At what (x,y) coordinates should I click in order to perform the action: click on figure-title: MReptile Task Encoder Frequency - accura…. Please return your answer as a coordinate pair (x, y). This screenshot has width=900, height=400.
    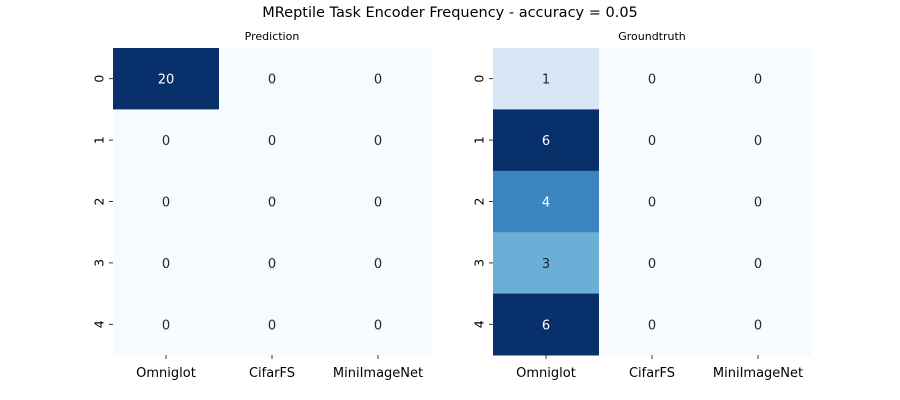
    Looking at the image, I should click on (450, 13).